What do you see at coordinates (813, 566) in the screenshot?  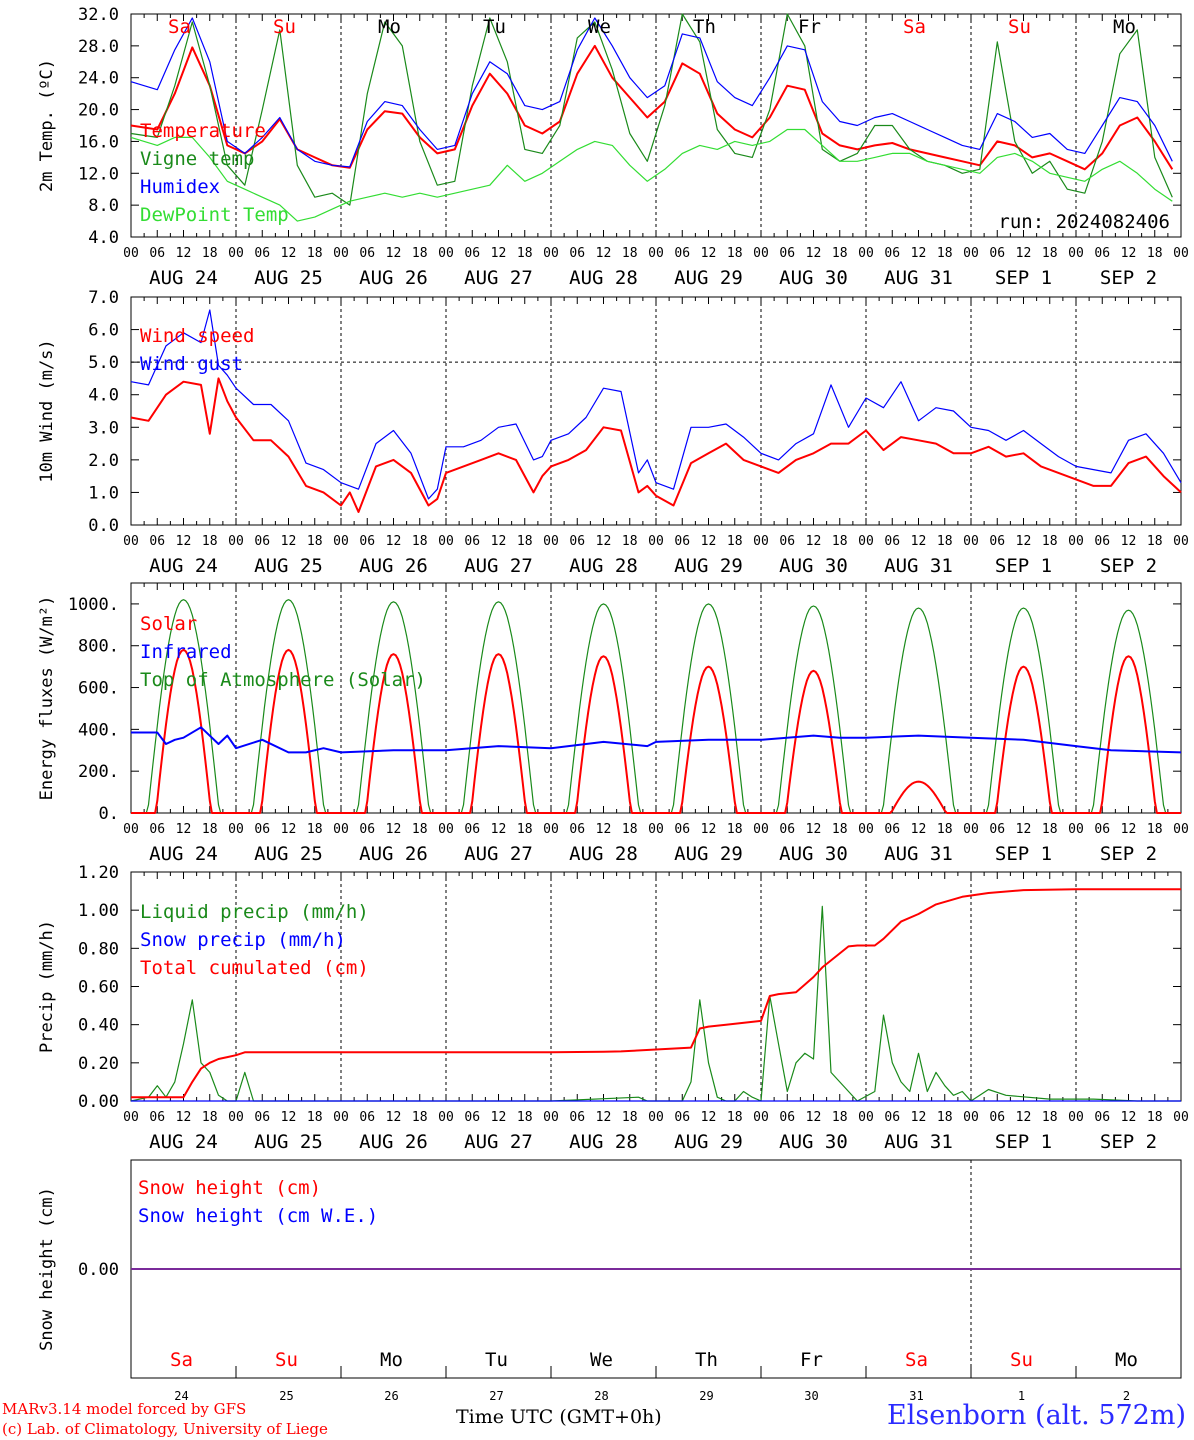 I see `date-label: AUG 30` at bounding box center [813, 566].